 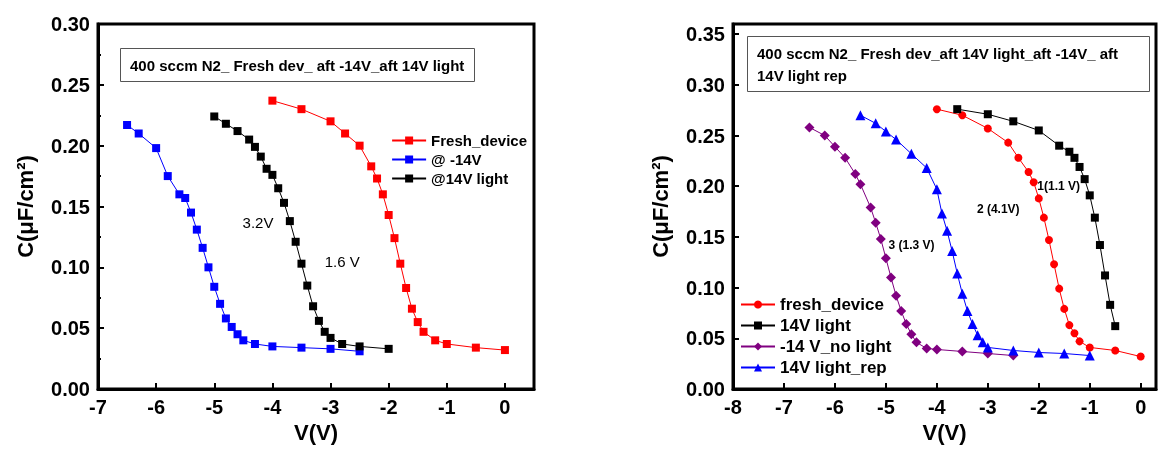 I want to click on y-axis-title: C(μF/cm²), so click(x=25, y=206).